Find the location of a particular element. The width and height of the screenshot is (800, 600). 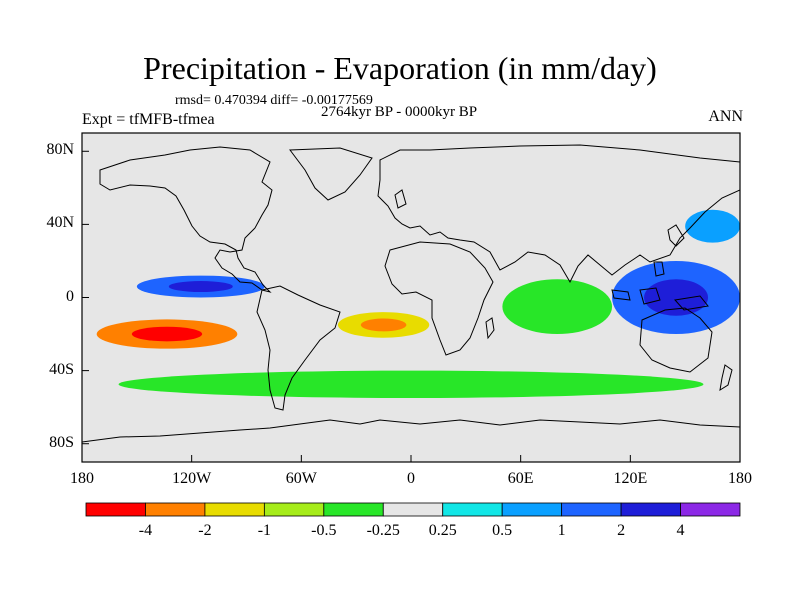

colorbar-tick-label: 4 is located at coordinates (680, 530).